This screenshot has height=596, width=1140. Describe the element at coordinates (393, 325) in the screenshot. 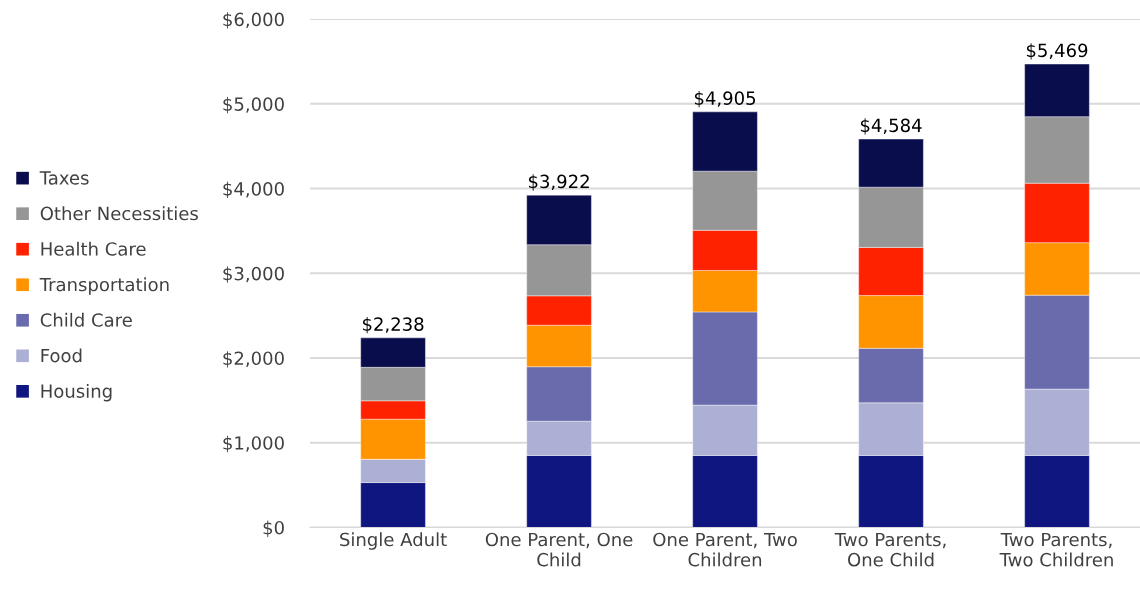

I see `total-label: $2,238` at that location.